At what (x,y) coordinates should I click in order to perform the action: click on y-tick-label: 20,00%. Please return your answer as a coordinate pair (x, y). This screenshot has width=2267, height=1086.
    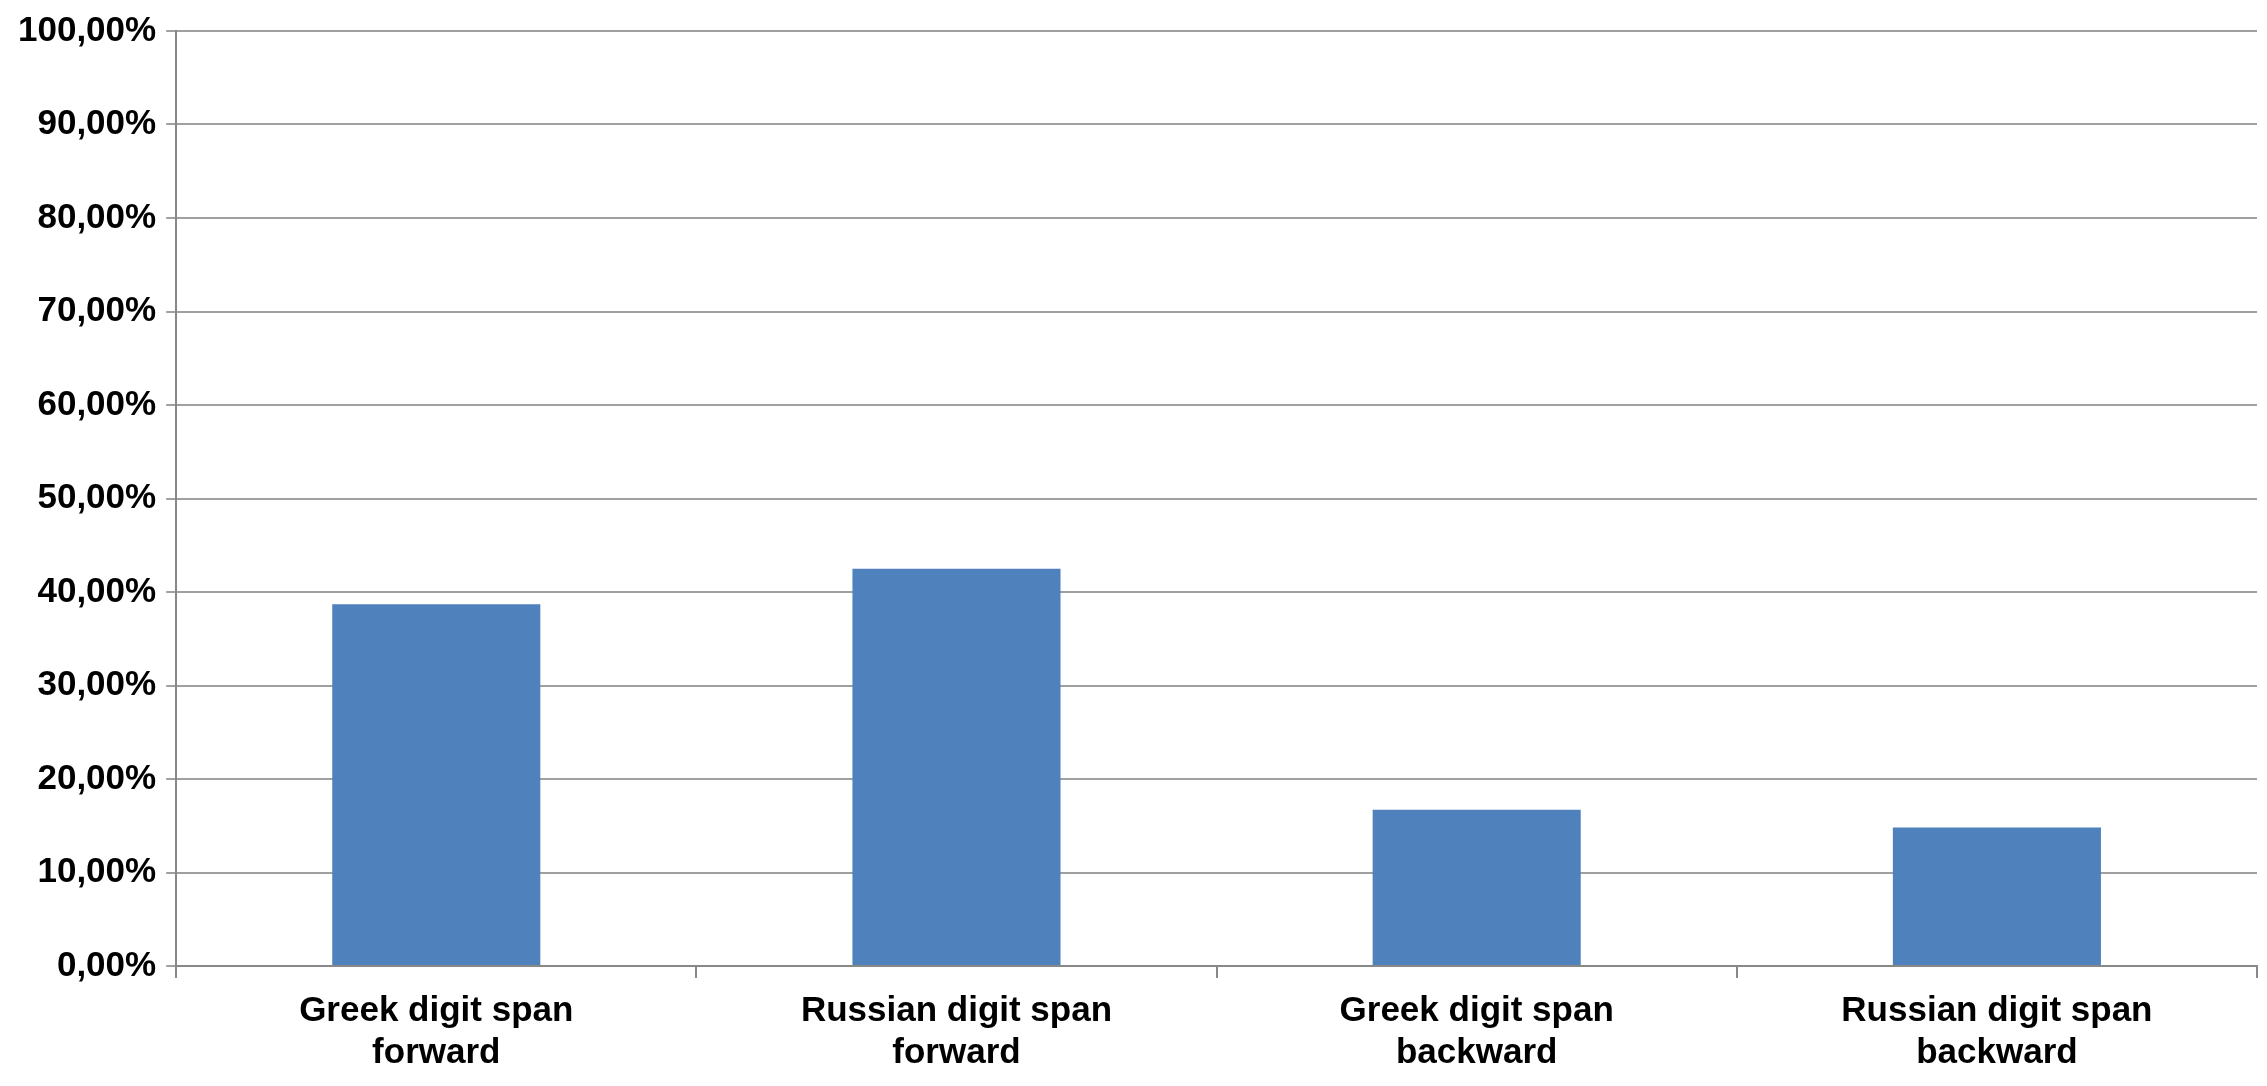
    Looking at the image, I should click on (97, 776).